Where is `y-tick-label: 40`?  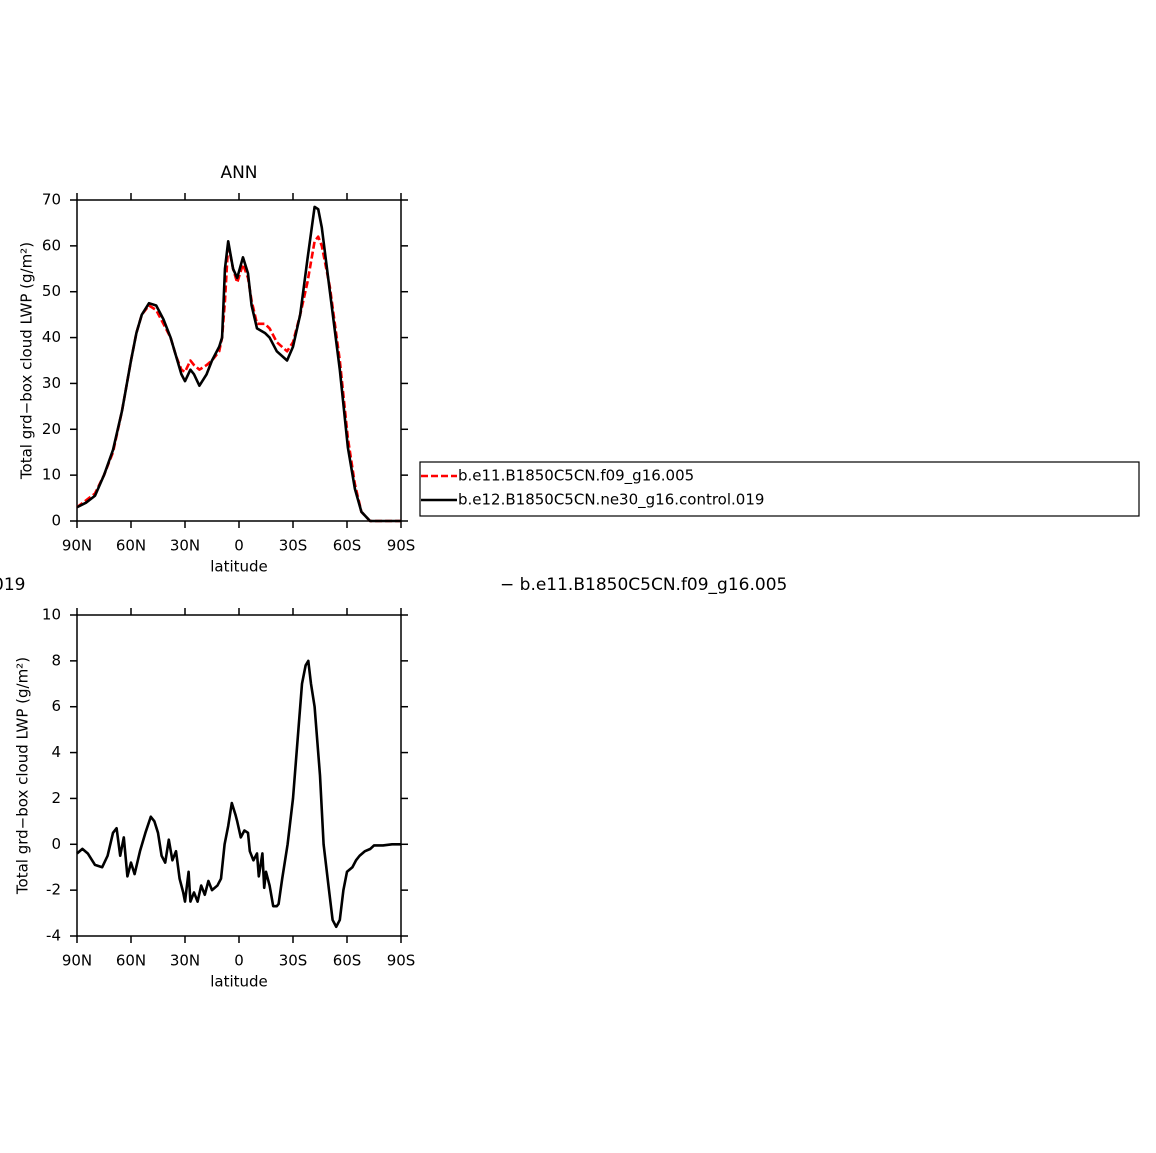 y-tick-label: 40 is located at coordinates (51, 337).